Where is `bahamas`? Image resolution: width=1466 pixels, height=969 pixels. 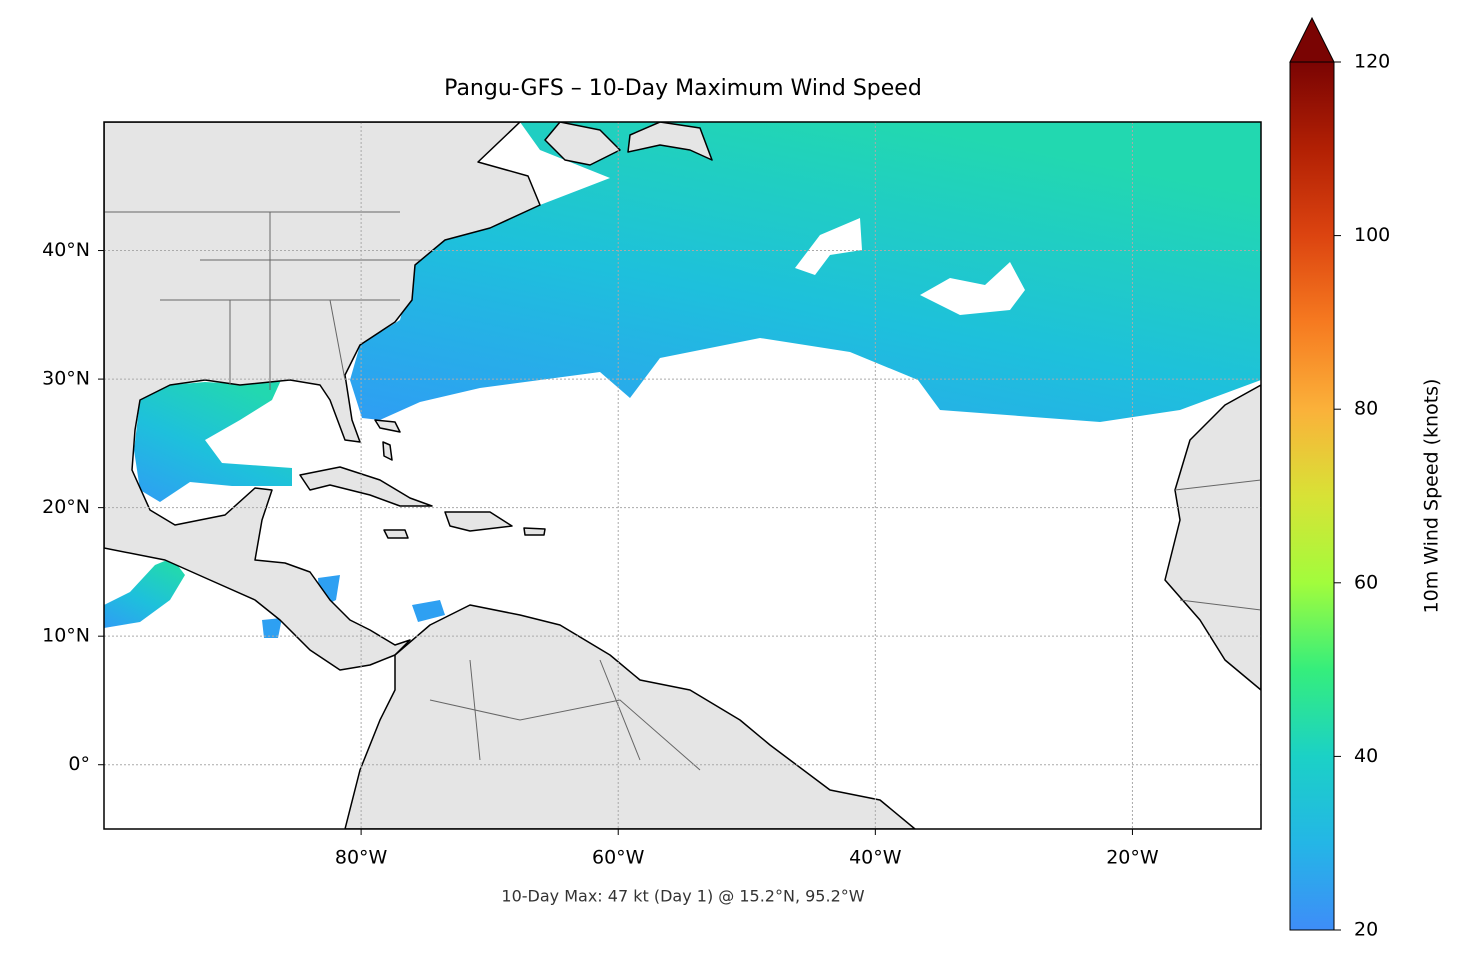 bahamas is located at coordinates (387, 440).